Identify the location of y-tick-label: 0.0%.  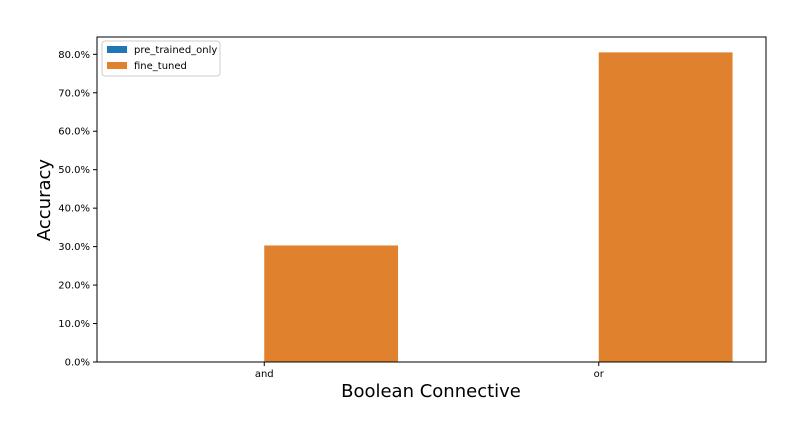
(77, 363).